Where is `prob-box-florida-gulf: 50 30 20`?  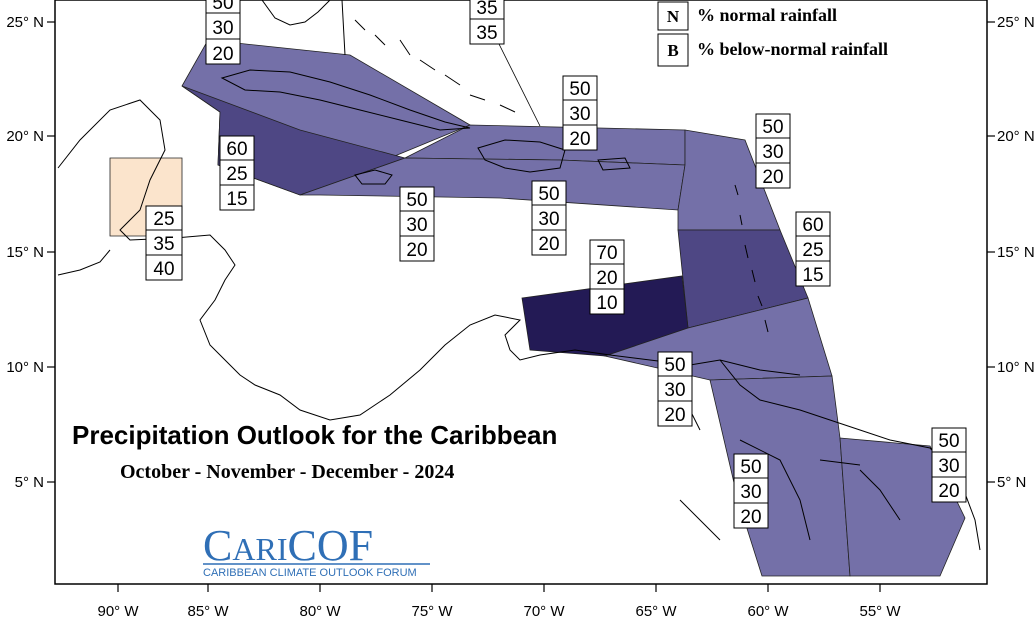
prob-box-florida-gulf: 50 30 20 is located at coordinates (223, 32).